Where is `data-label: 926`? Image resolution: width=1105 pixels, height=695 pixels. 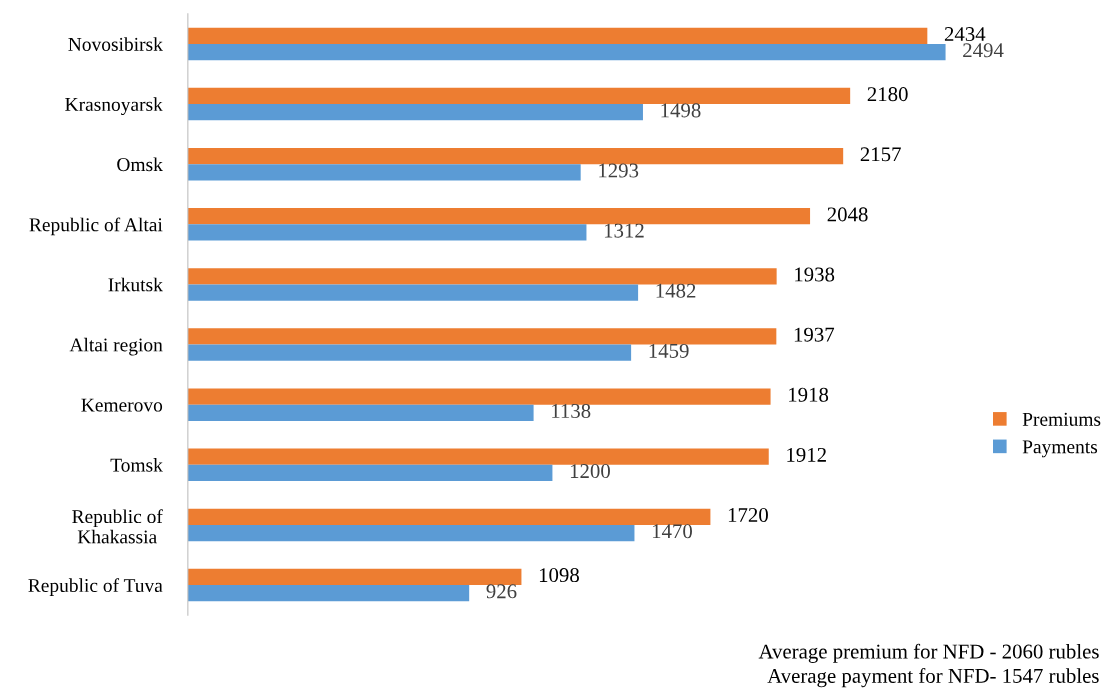
data-label: 926 is located at coordinates (501, 591).